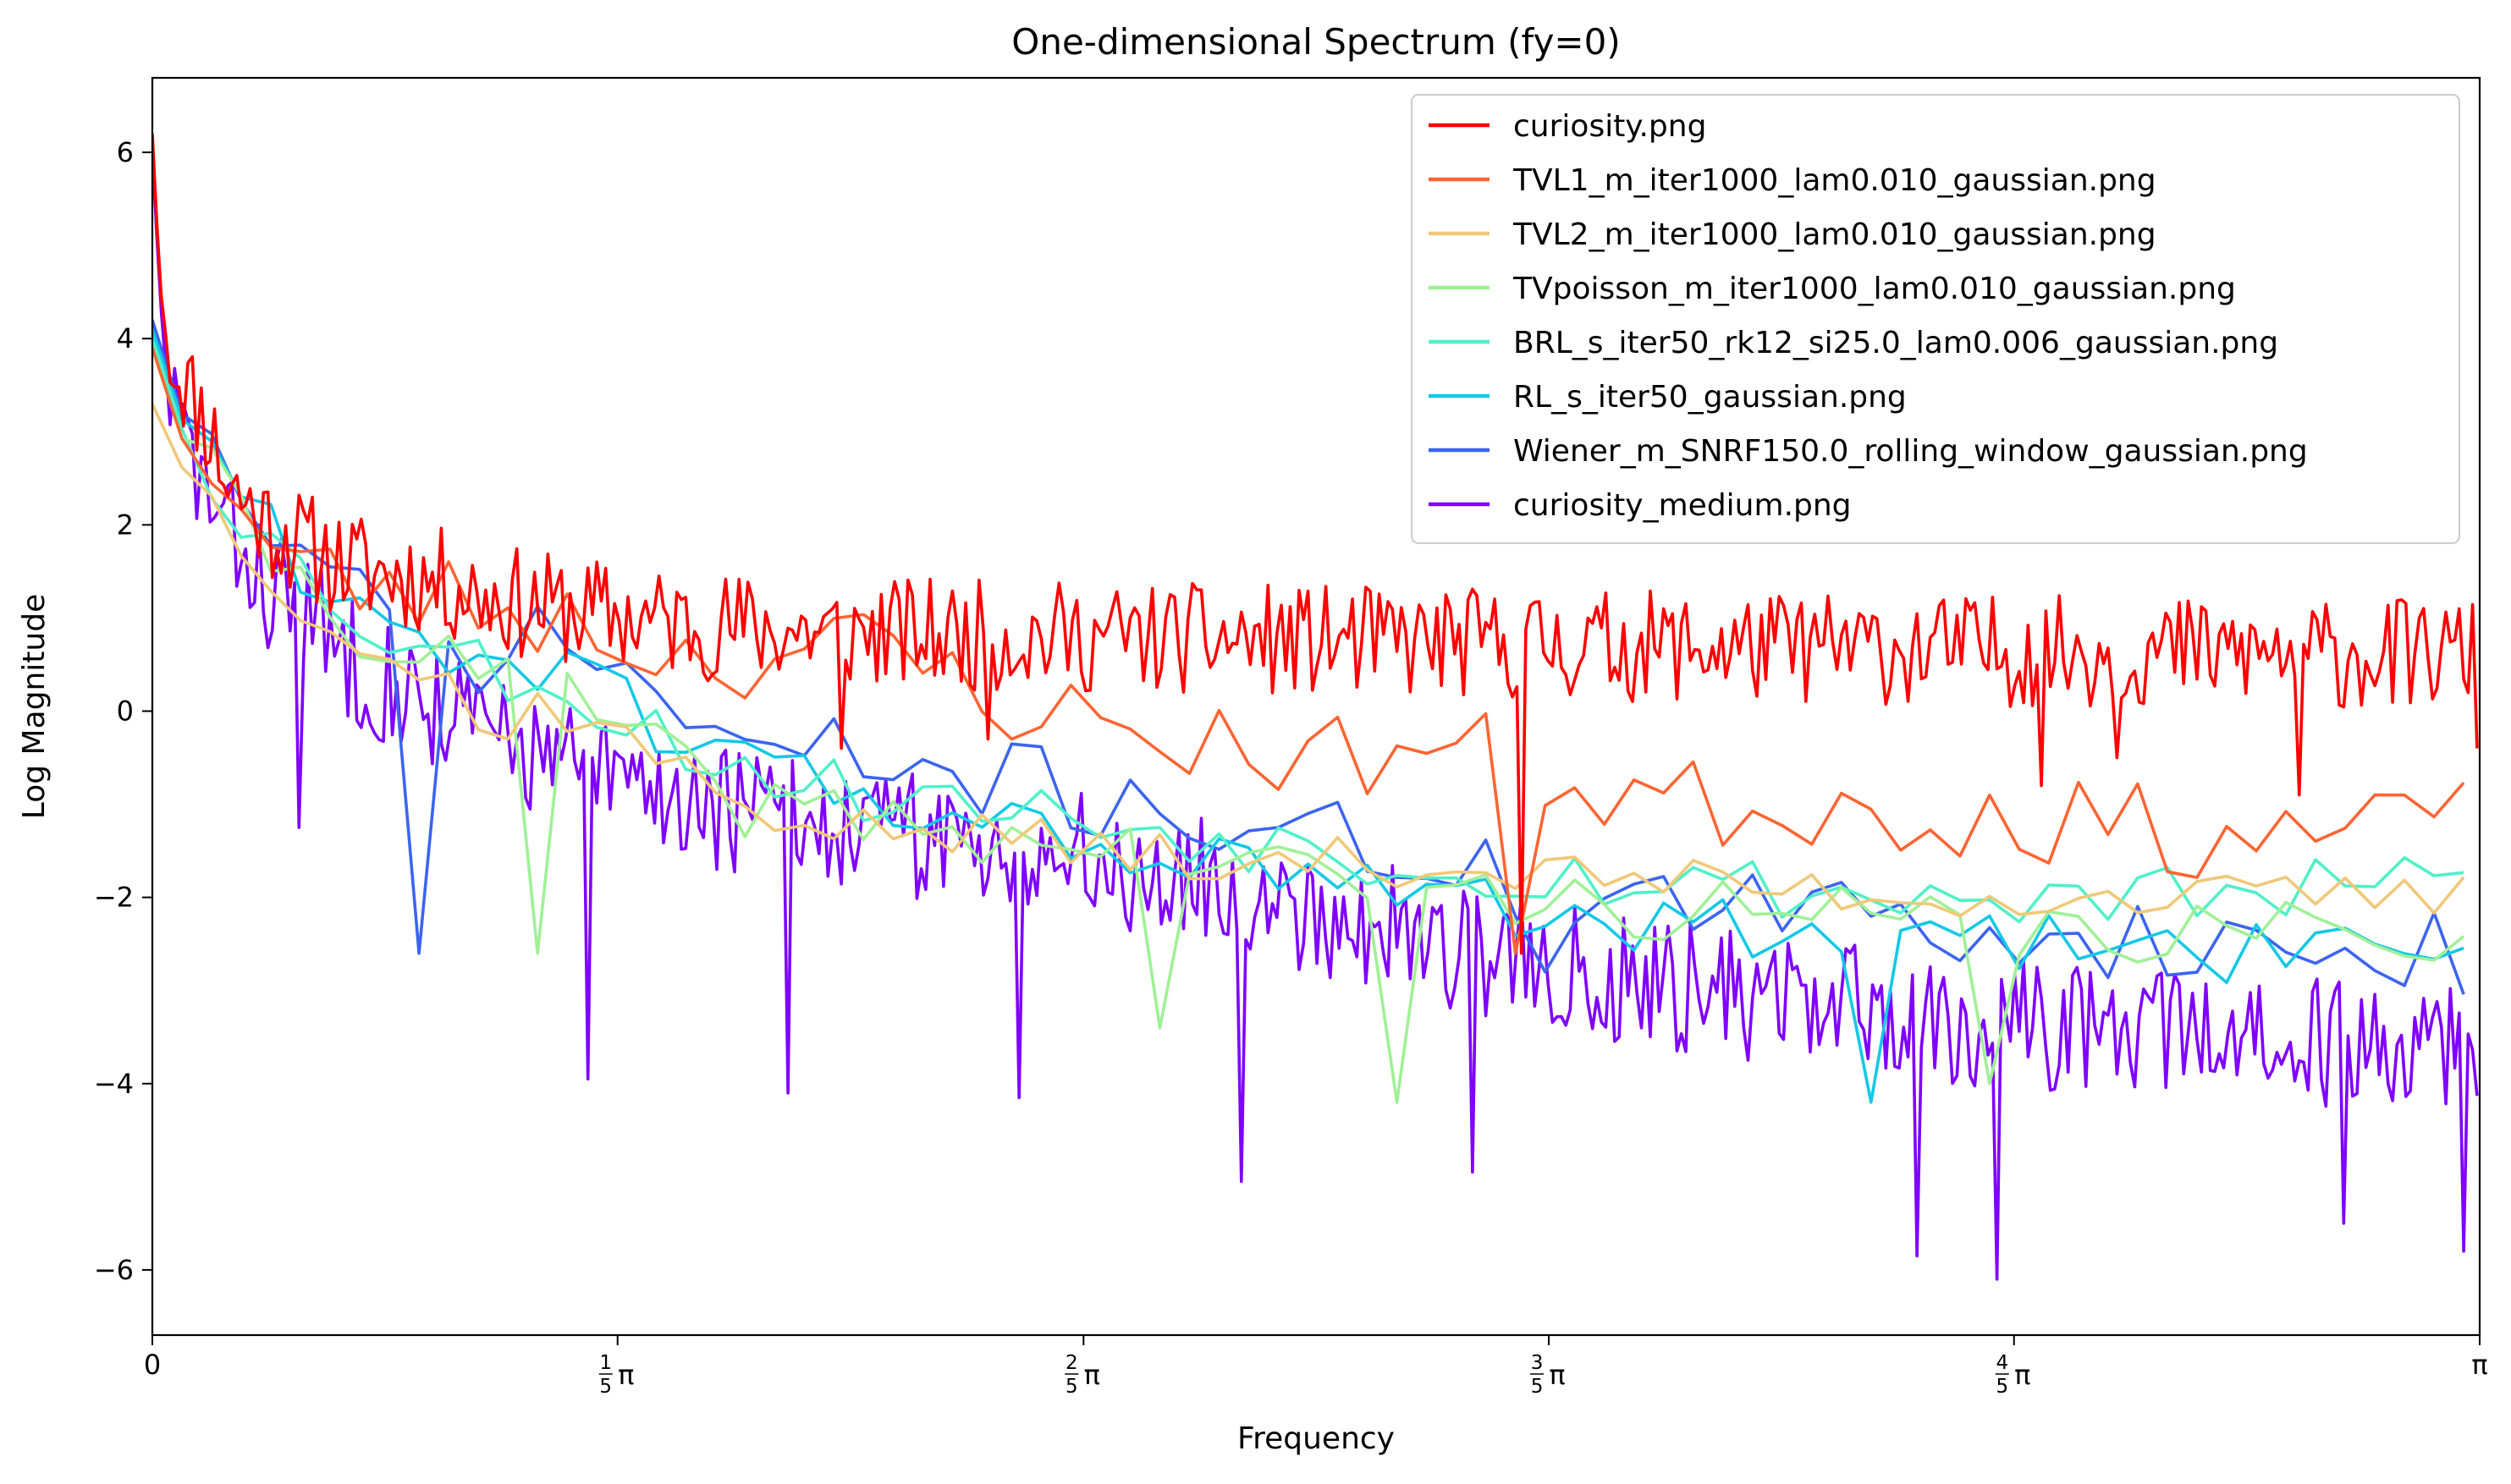 The height and width of the screenshot is (1484, 2511). Describe the element at coordinates (616, 1375) in the screenshot. I see `x-tick-label: 15 π` at that location.